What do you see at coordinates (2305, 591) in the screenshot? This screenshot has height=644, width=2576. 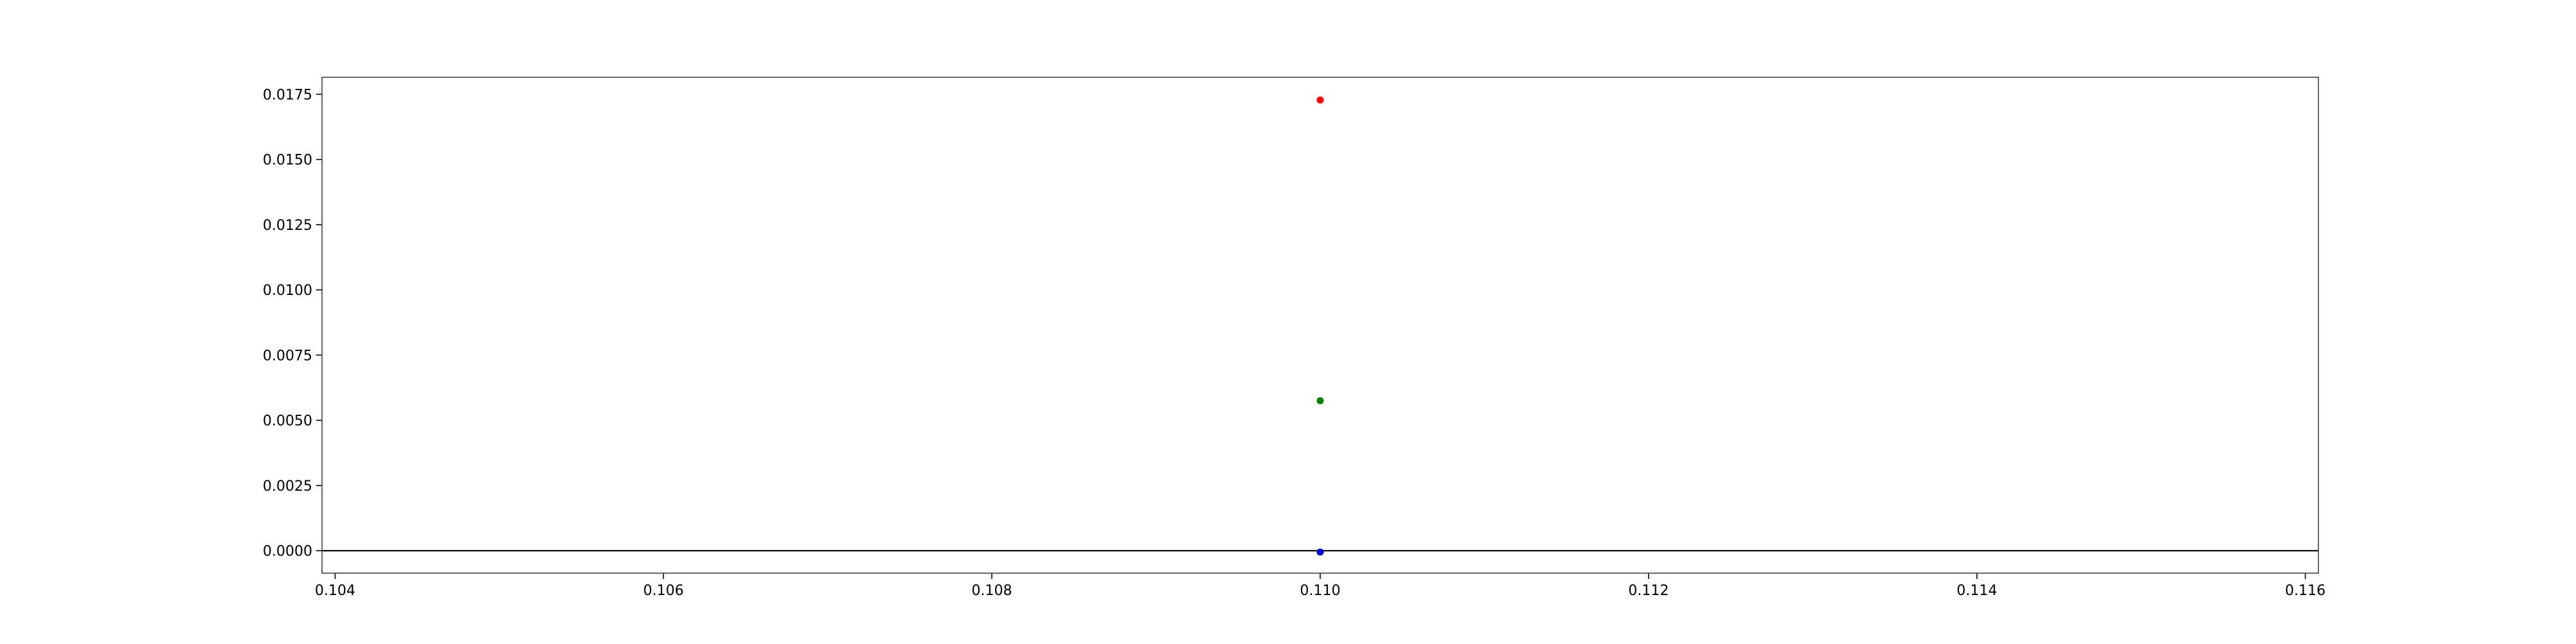 I see `x-tick-label: 0.116` at bounding box center [2305, 591].